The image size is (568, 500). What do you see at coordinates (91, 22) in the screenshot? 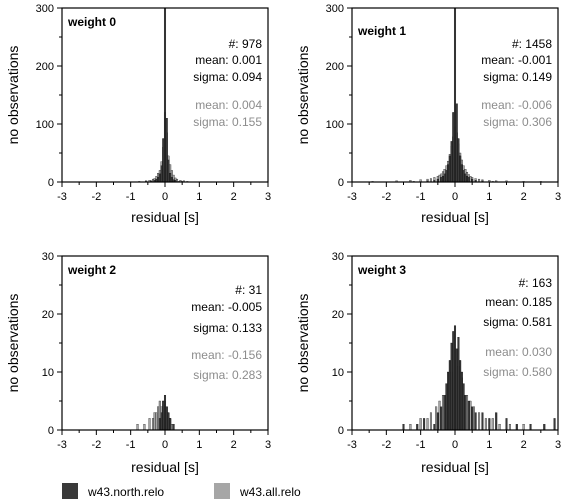
I see `panel-title: weight 0` at bounding box center [91, 22].